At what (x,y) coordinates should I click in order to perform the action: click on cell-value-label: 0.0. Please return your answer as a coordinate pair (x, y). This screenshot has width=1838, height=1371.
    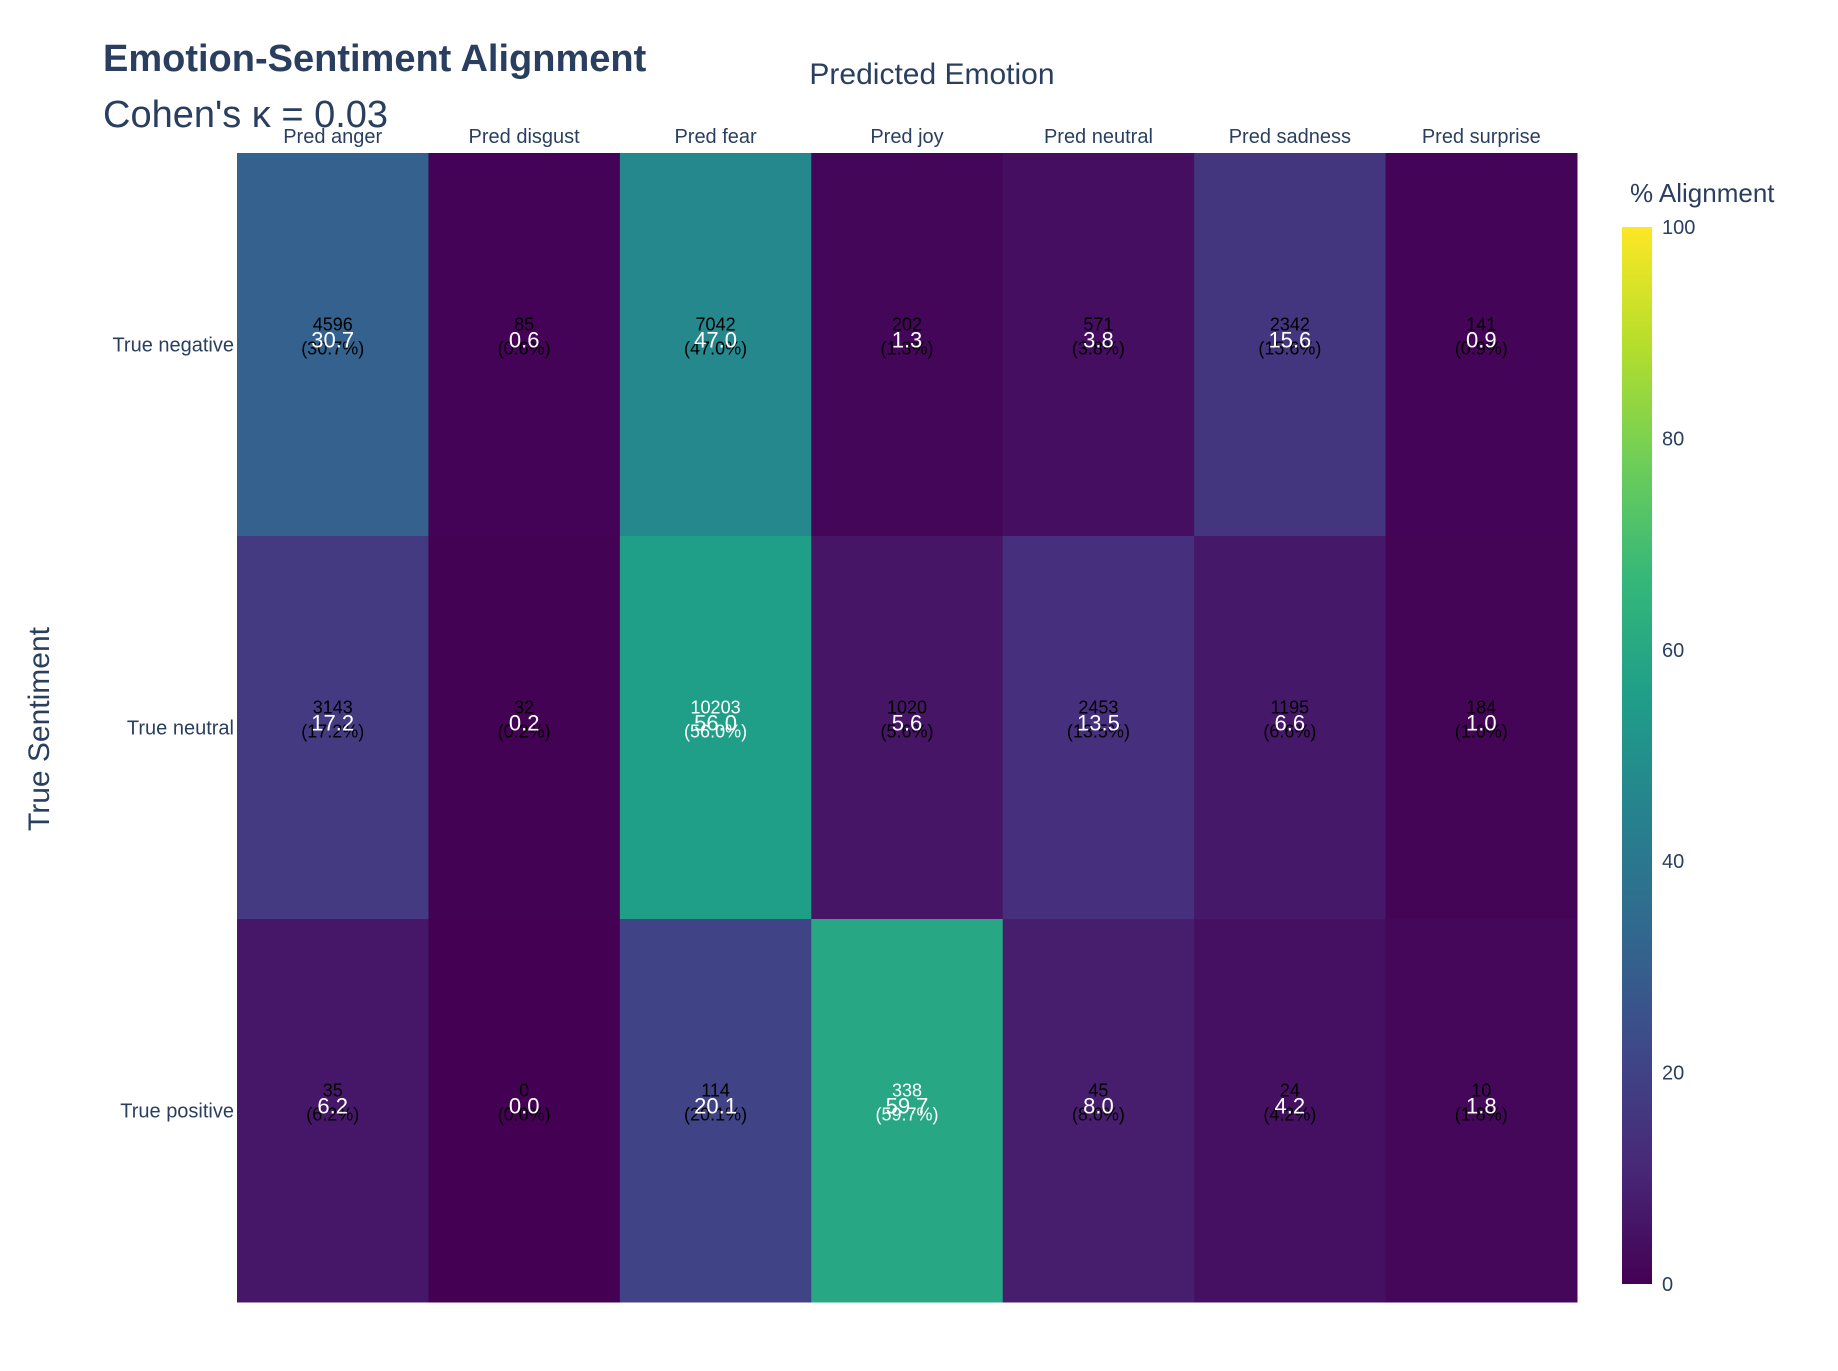
    Looking at the image, I should click on (524, 1106).